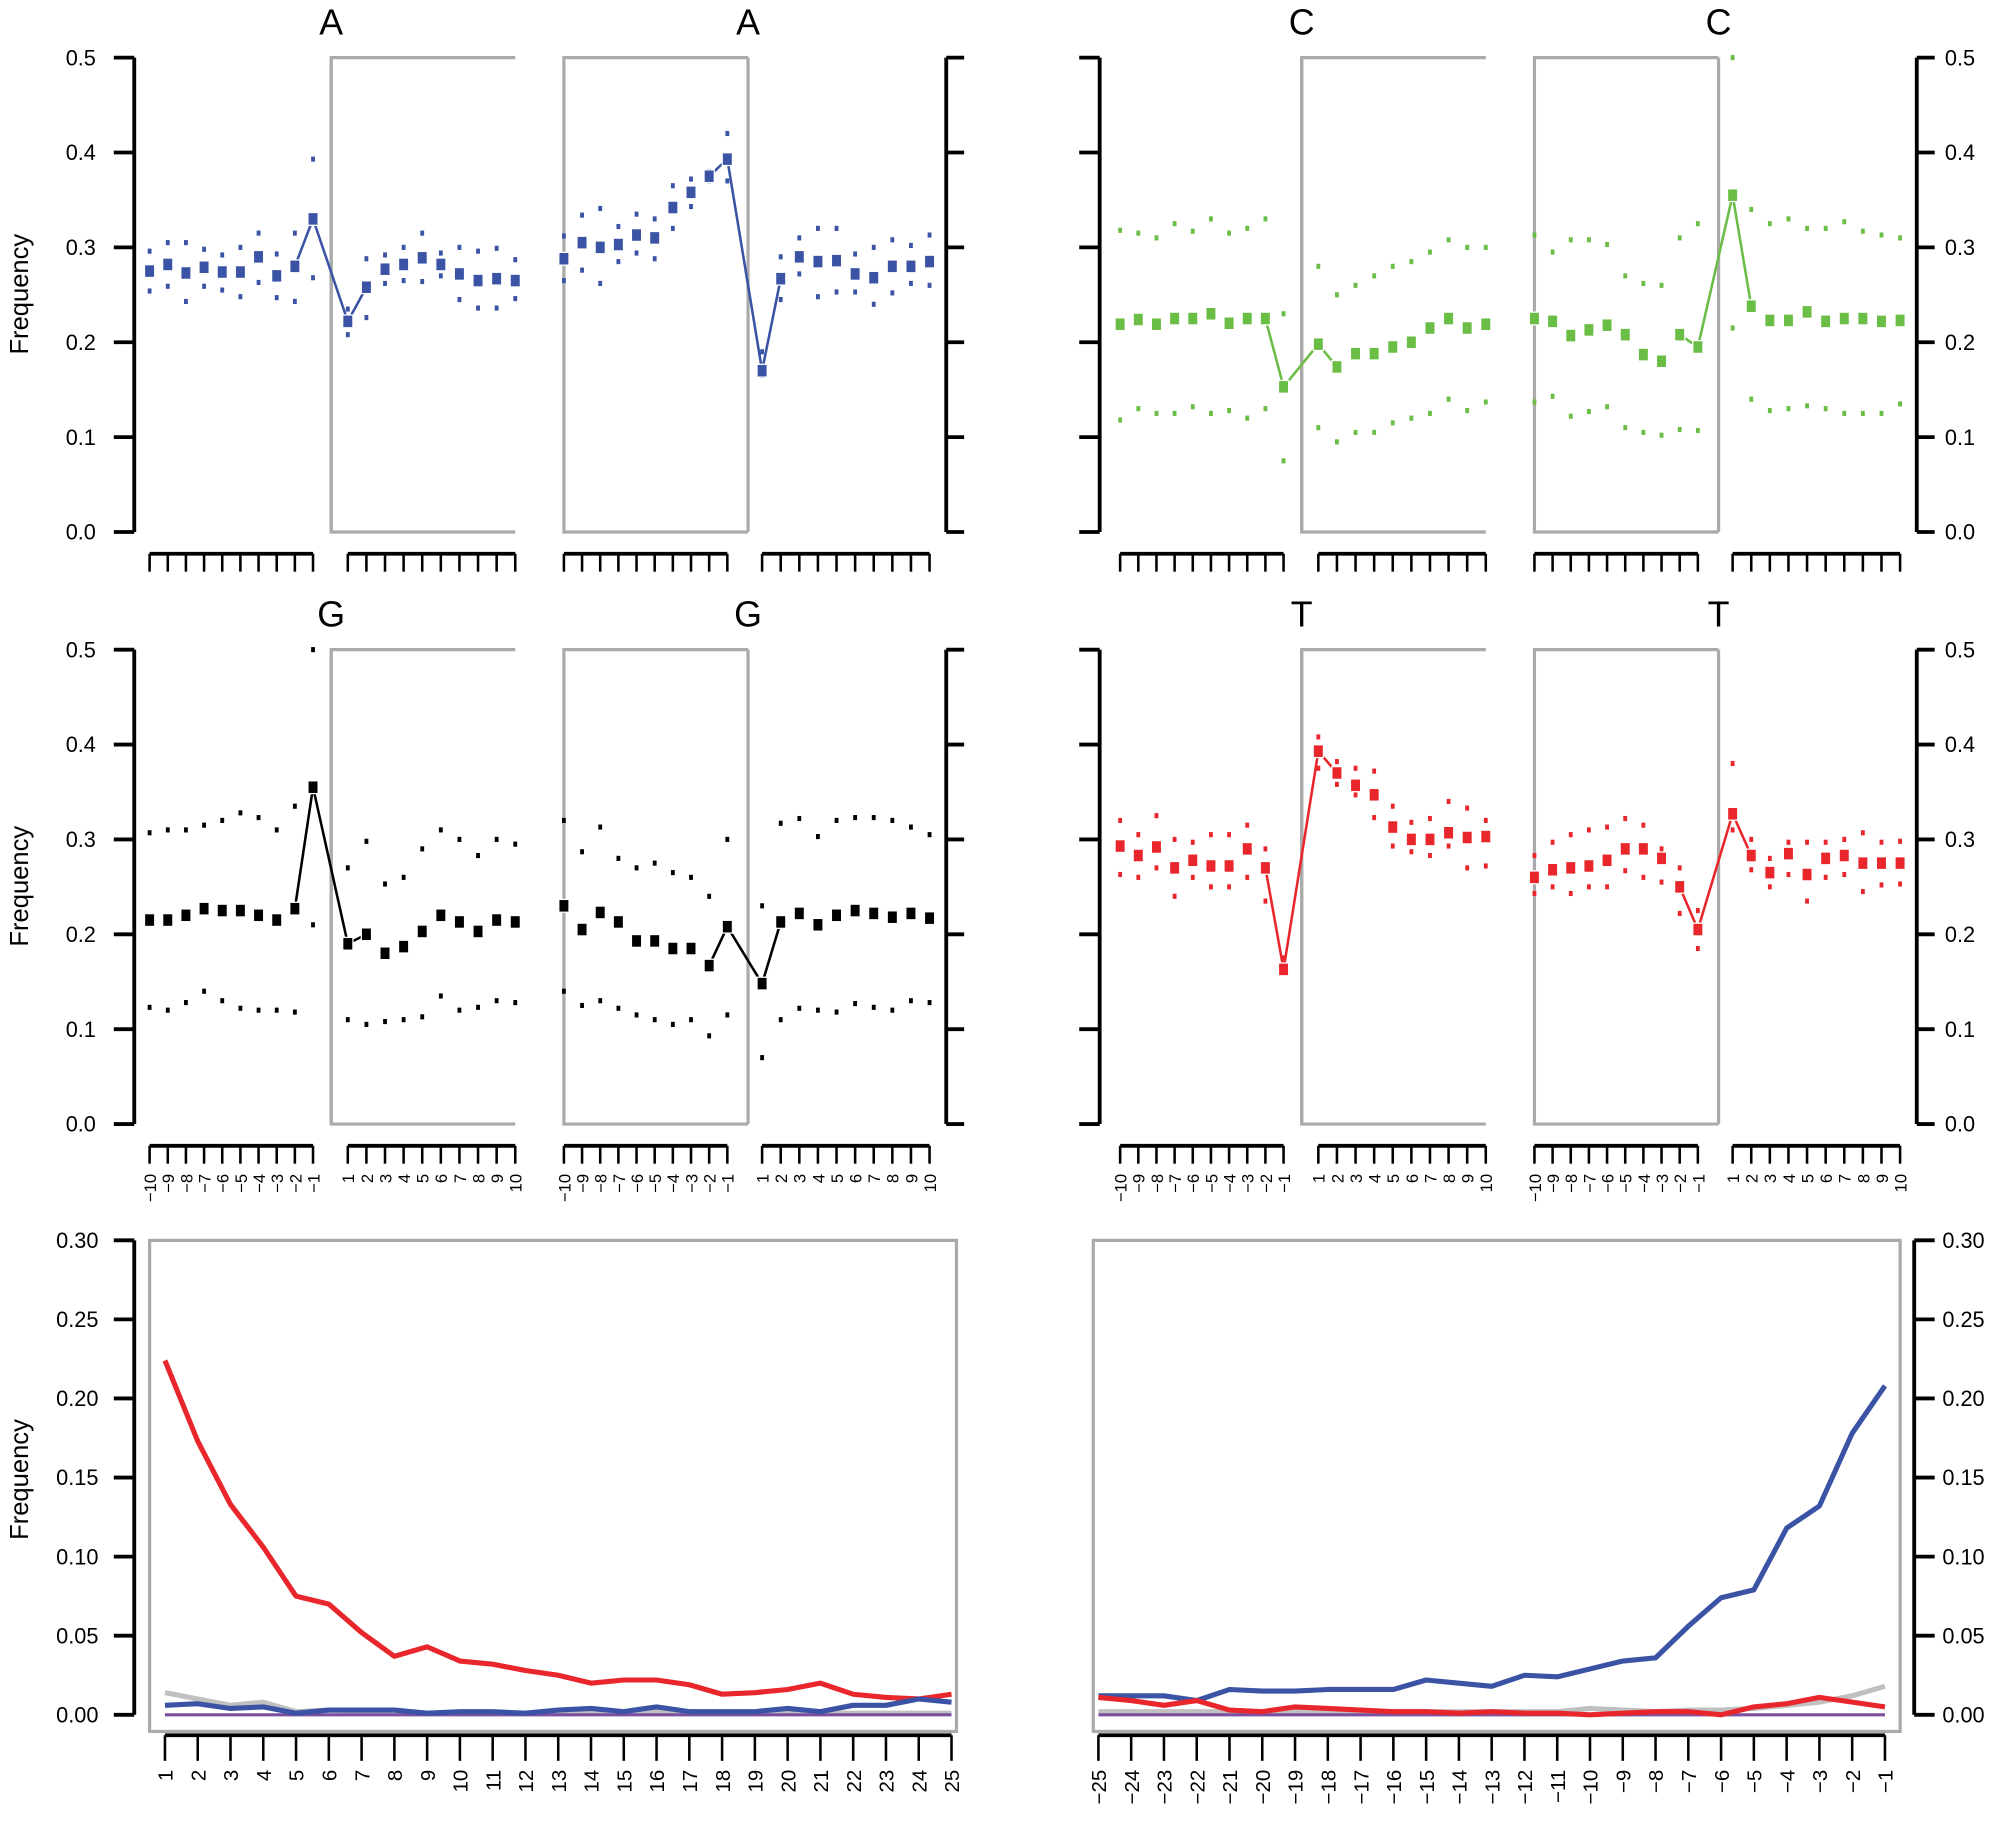 The image size is (2005, 1821). What do you see at coordinates (493, 1780) in the screenshot?
I see `x-tick-label: 11` at bounding box center [493, 1780].